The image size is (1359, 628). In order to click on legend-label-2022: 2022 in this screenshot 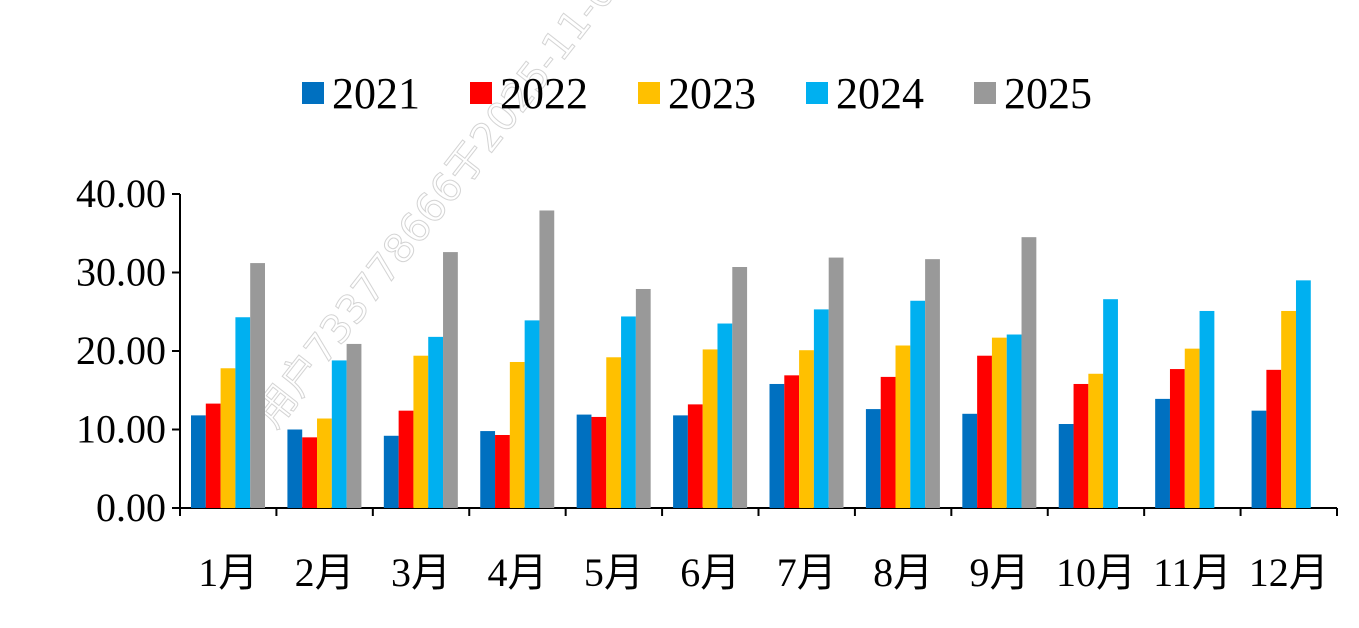, I will do `click(544, 93)`.